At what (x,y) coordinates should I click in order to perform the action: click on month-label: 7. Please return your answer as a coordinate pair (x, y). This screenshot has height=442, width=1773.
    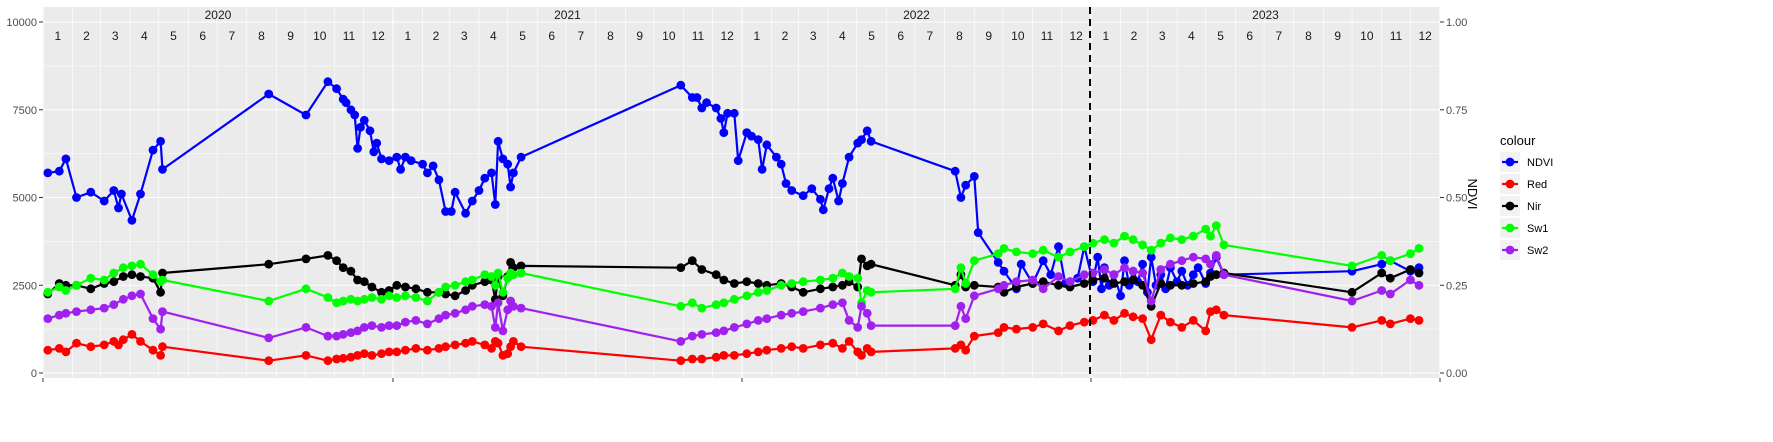
    Looking at the image, I should click on (930, 36).